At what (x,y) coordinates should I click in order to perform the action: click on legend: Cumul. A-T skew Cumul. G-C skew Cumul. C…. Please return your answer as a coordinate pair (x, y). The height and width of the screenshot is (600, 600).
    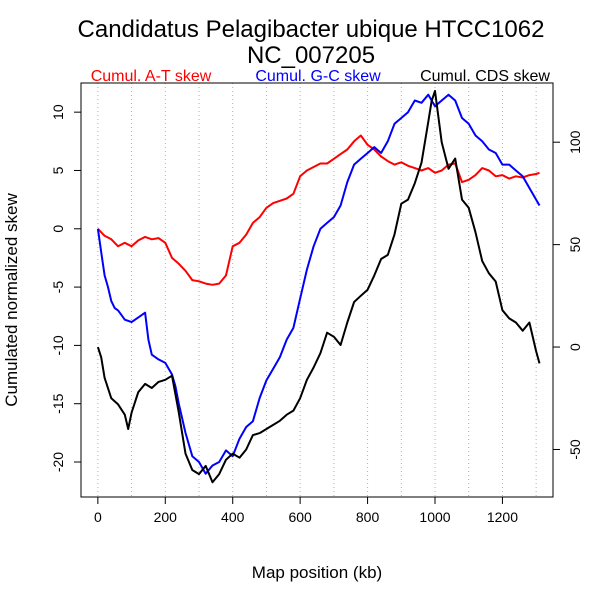
    Looking at the image, I should click on (321, 76).